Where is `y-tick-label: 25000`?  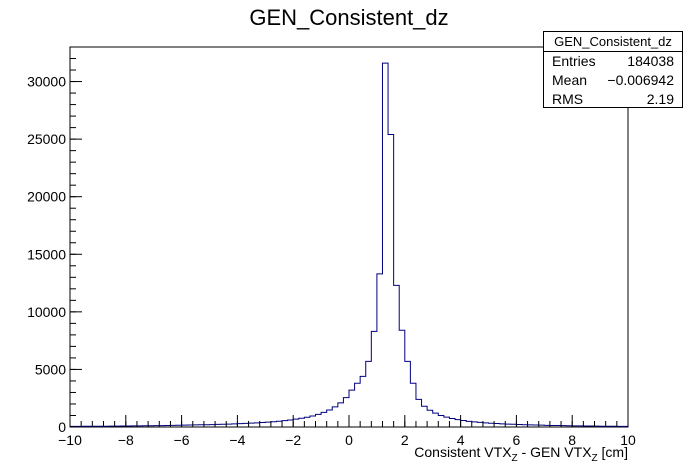 y-tick-label: 25000 is located at coordinates (46, 139).